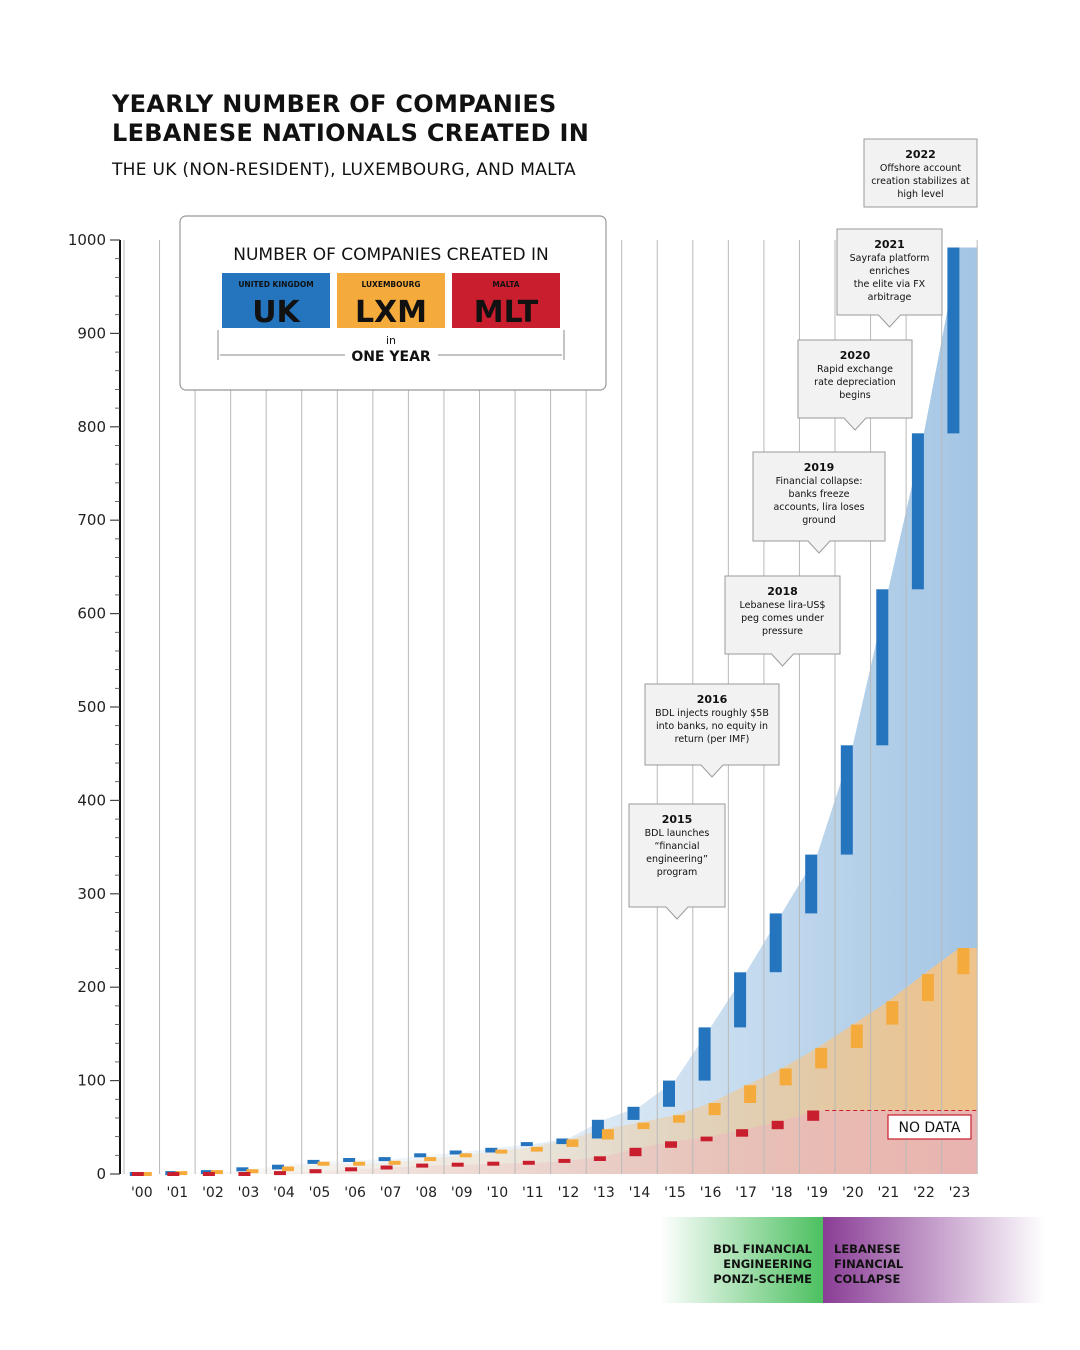  I want to click on y-tick-label: 400, so click(91, 800).